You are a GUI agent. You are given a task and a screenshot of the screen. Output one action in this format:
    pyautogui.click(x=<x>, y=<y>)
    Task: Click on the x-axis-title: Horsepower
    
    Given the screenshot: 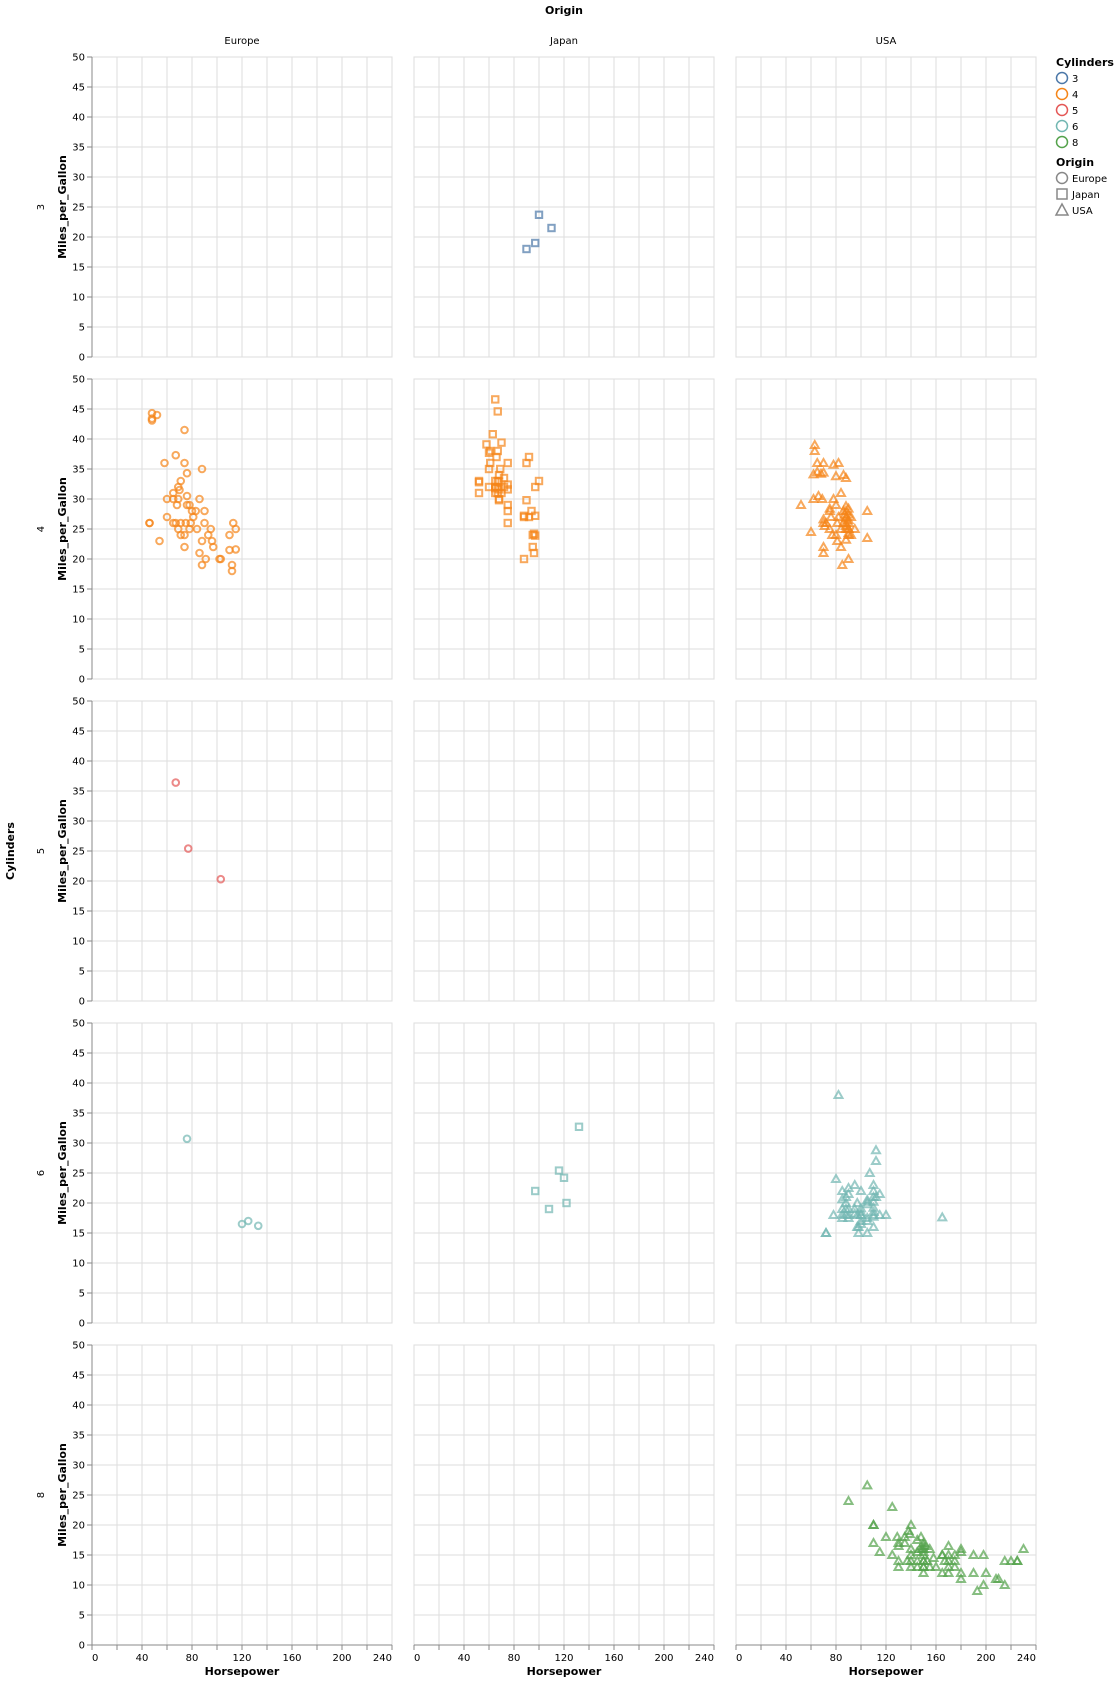 What is the action you would take?
    pyautogui.click(x=886, y=1671)
    